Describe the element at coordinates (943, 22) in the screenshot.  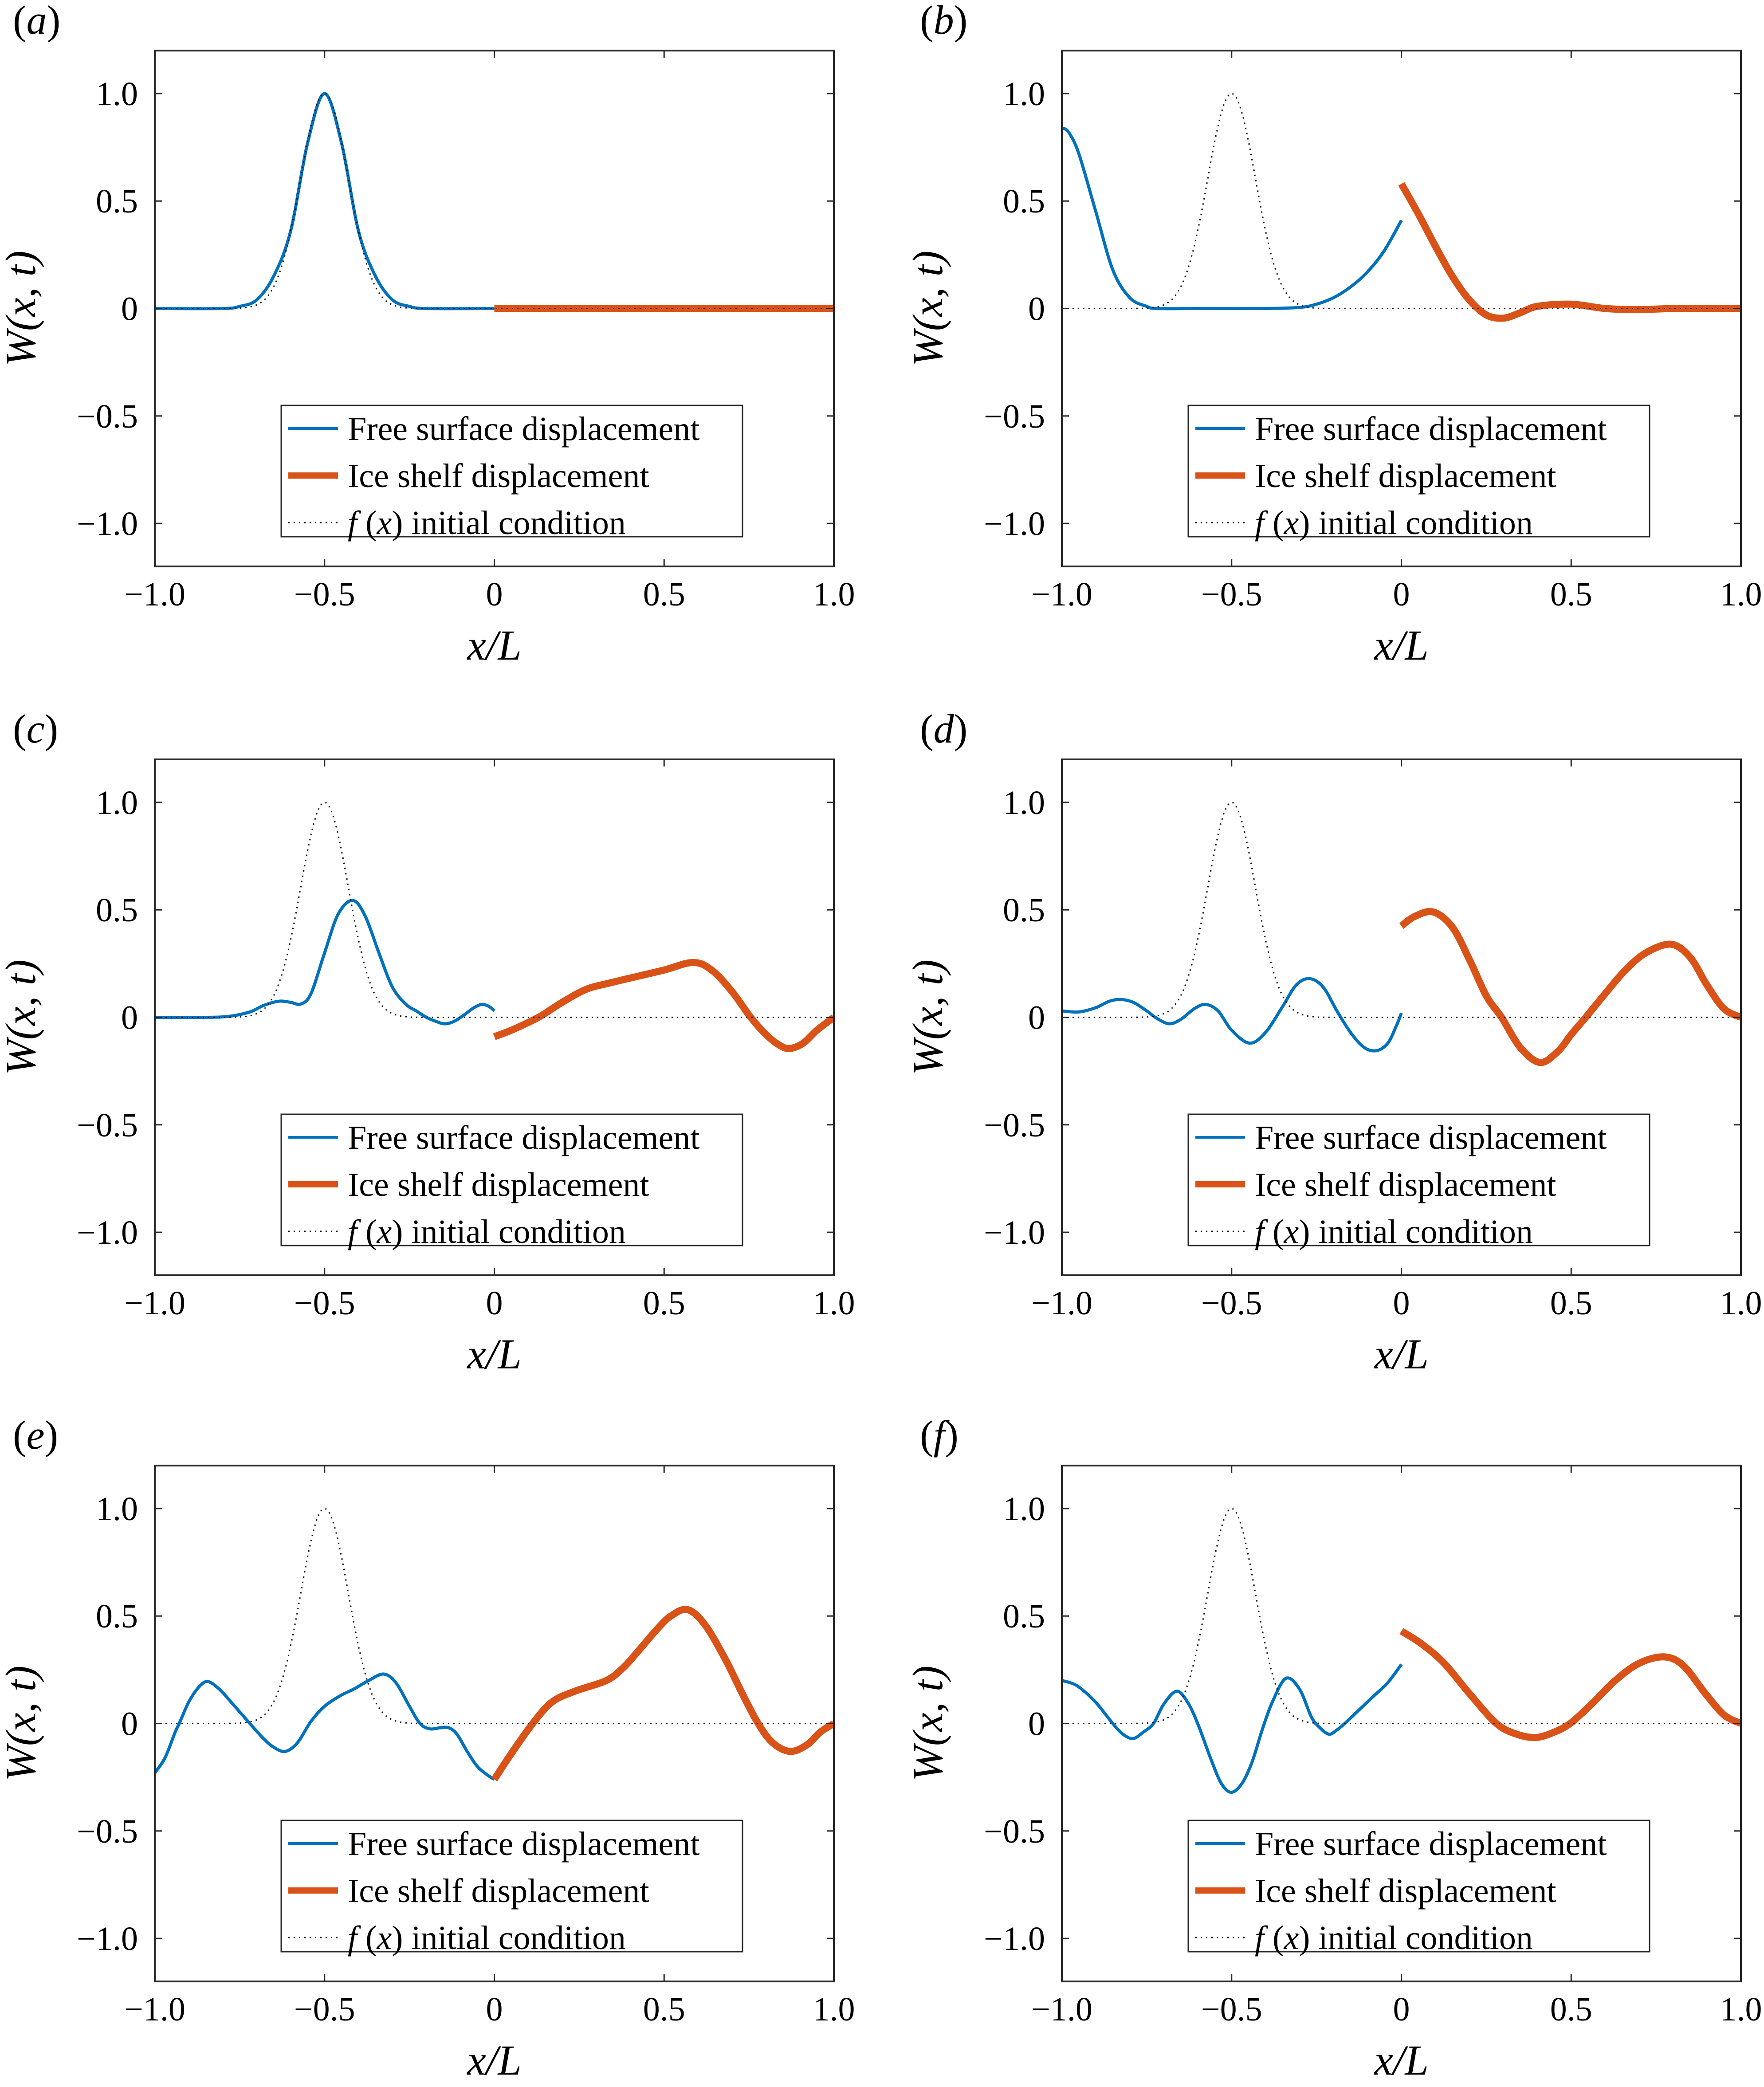
I see `panel-label: (b)` at that location.